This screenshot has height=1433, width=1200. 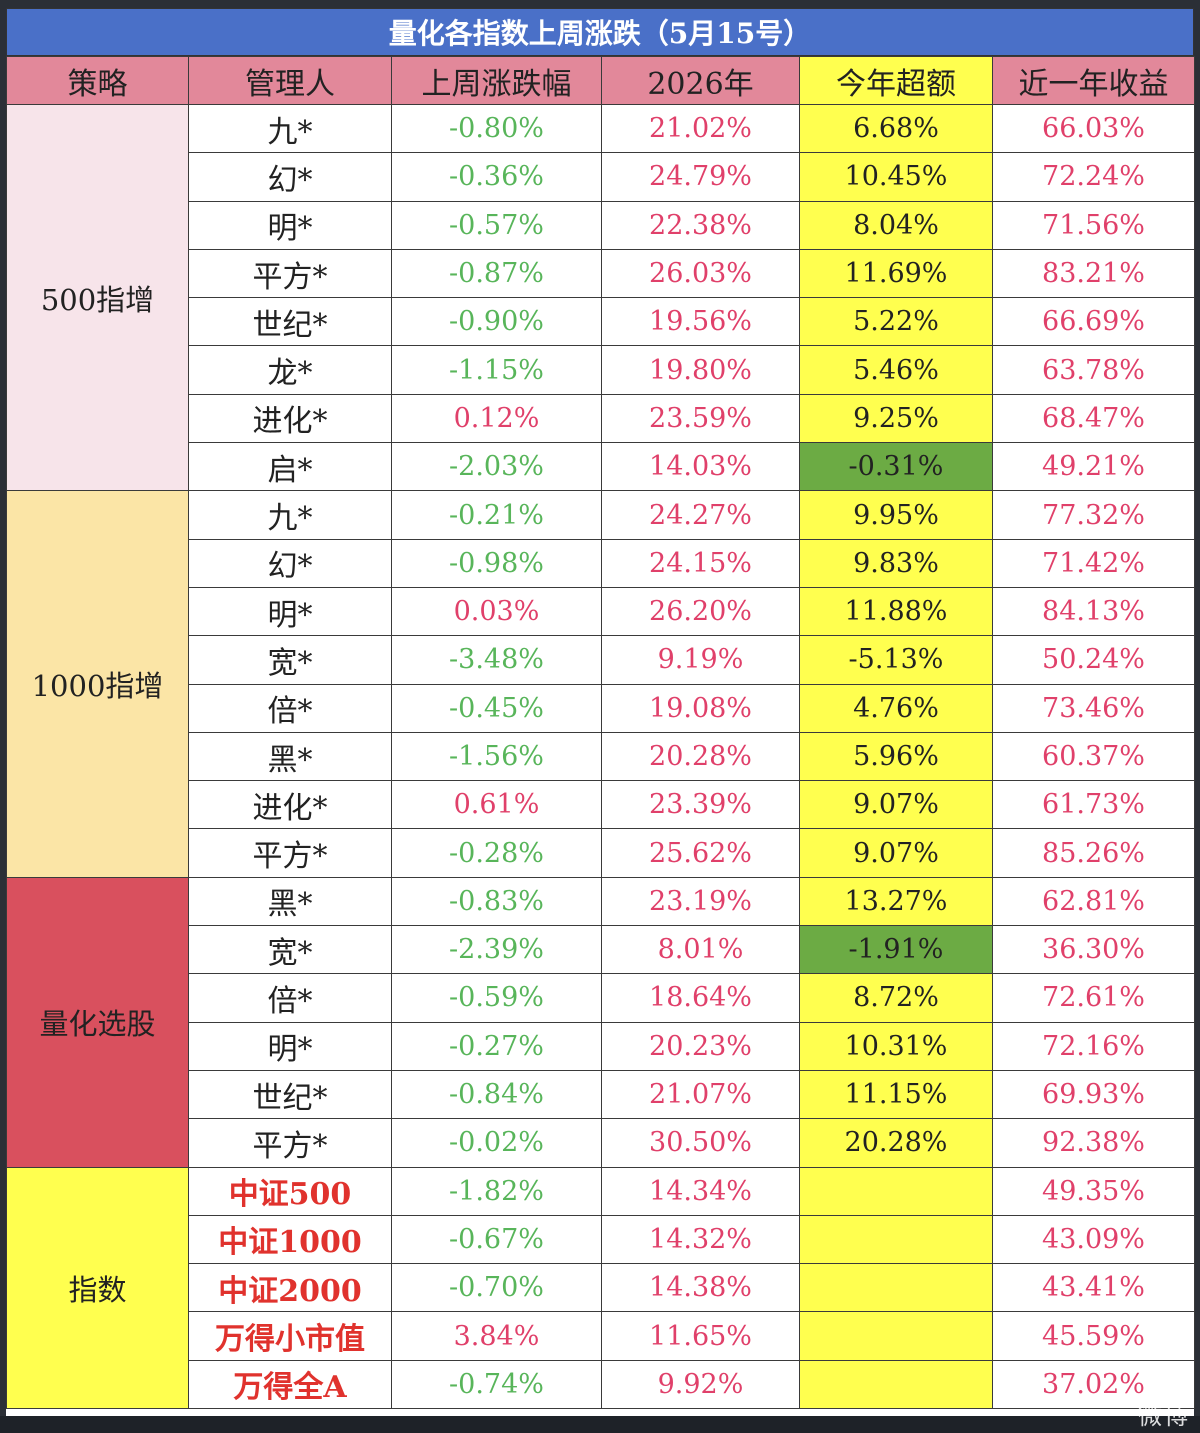 I want to click on table-row: 平方* -0.28% 25.62% 9.07% 85.26%, so click(x=601, y=853).